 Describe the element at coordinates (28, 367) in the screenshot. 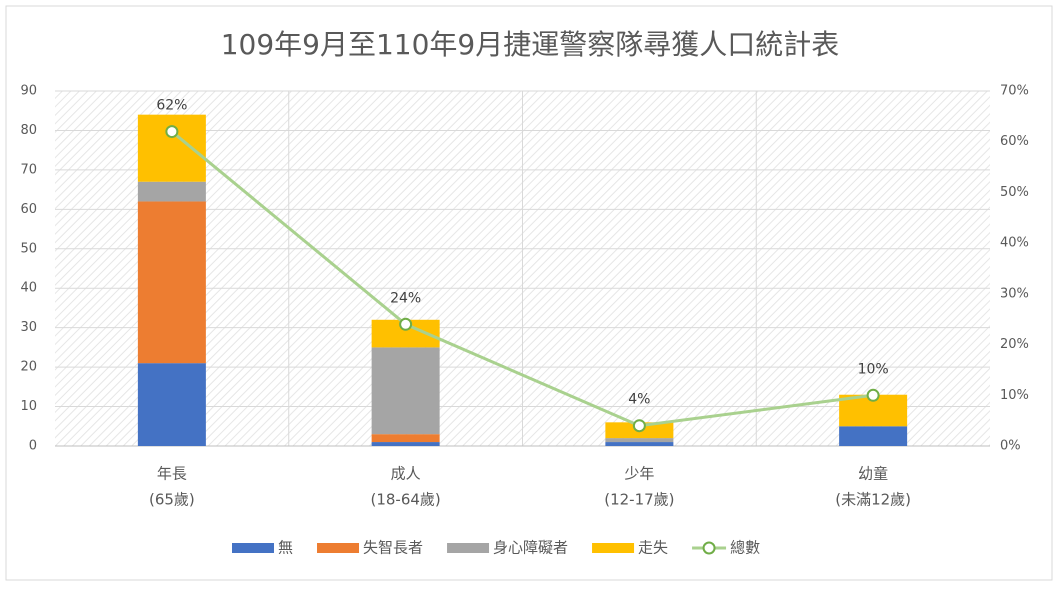

I see `y-tick-label: 20` at that location.